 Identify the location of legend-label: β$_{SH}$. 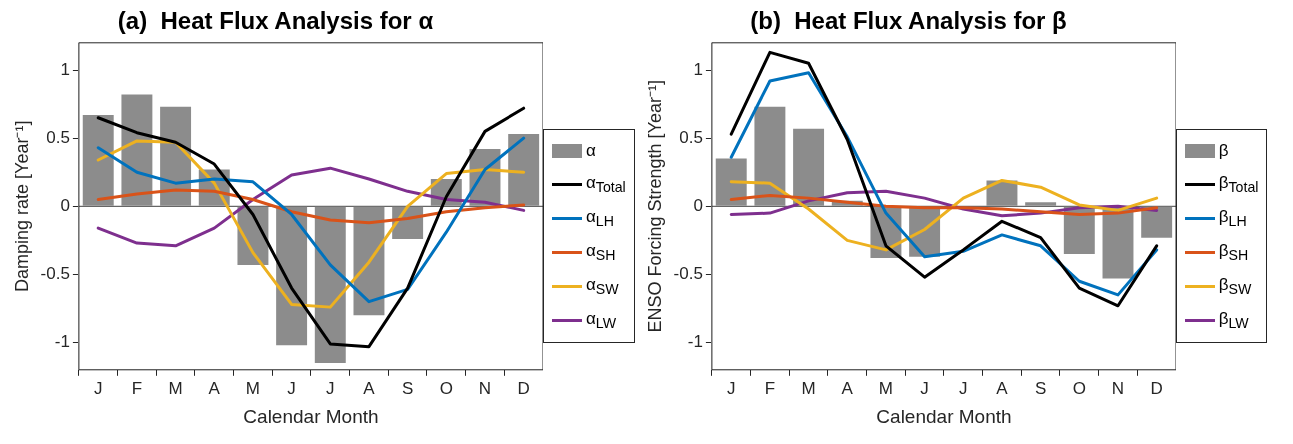
(1233, 252).